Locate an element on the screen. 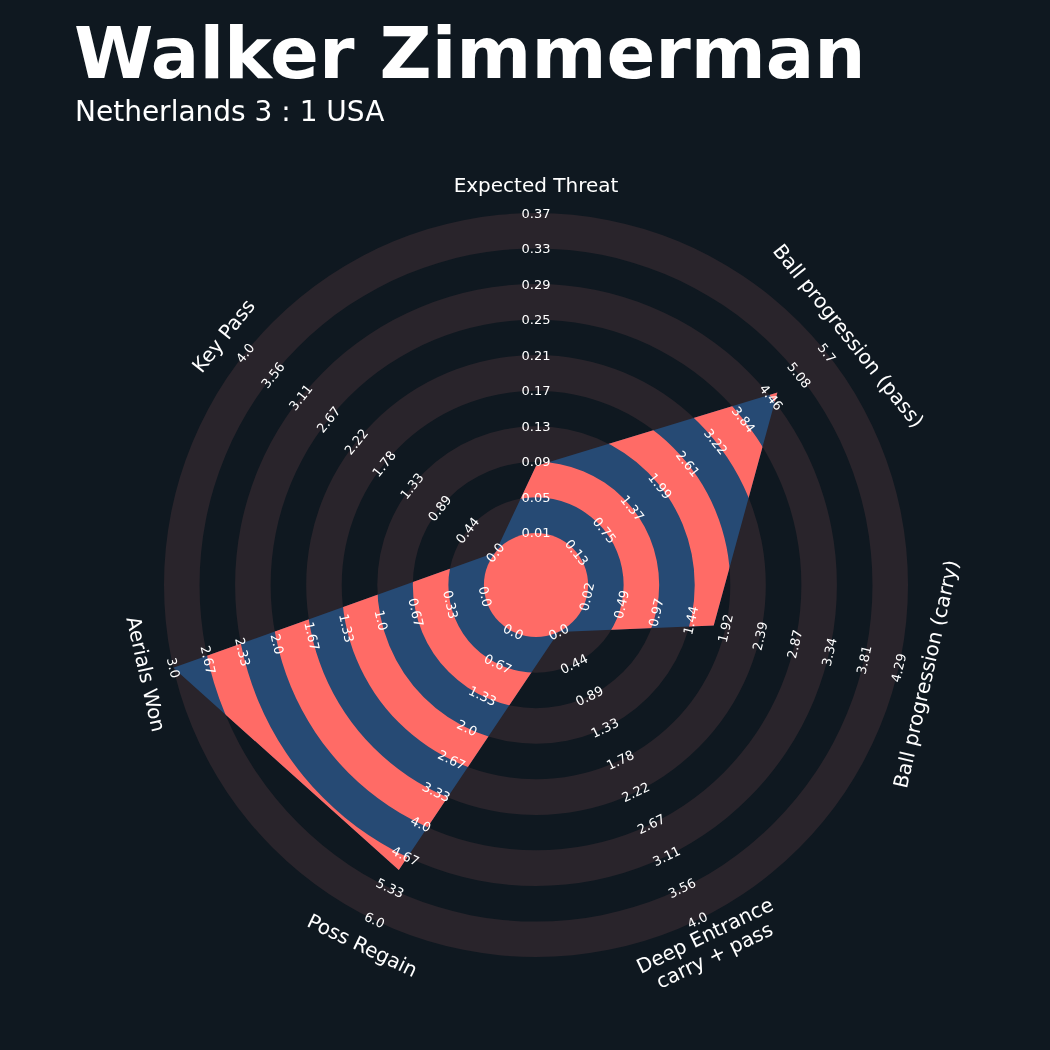  text: 0.29 is located at coordinates (536, 284).